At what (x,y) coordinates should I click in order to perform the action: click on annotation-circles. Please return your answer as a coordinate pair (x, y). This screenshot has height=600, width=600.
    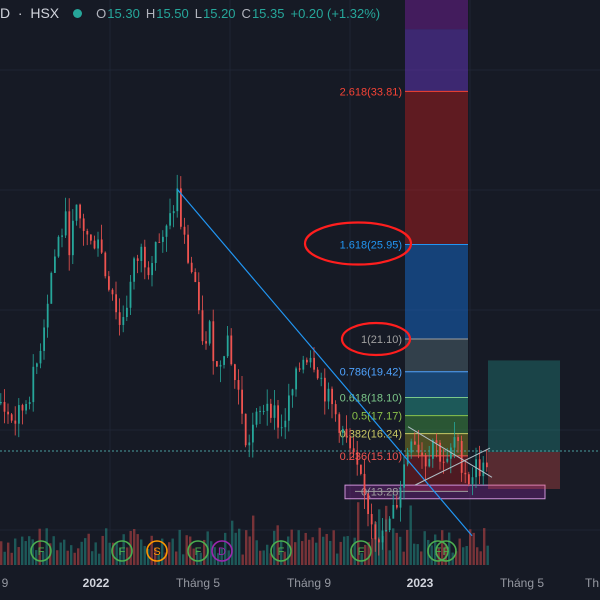
    Looking at the image, I should click on (358, 289).